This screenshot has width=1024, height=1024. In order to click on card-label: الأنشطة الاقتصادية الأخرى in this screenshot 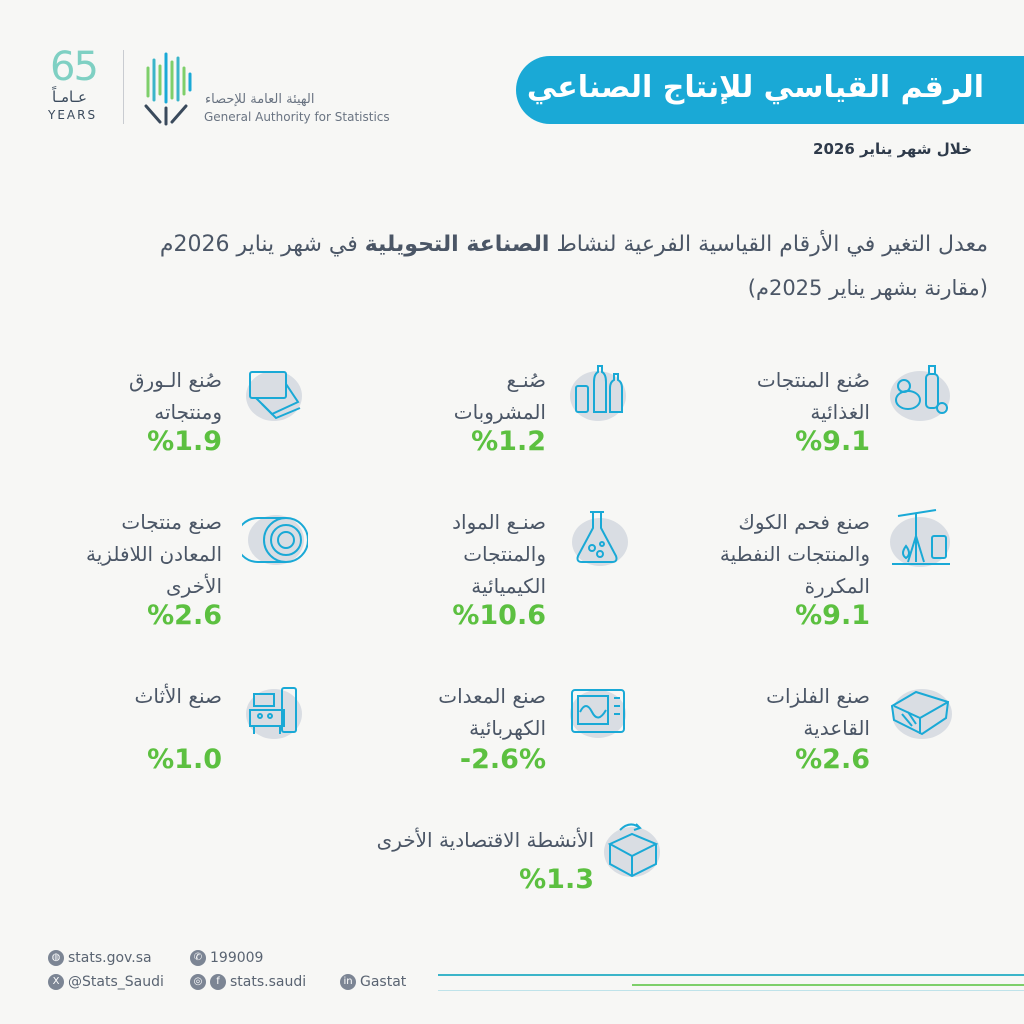, I will do `click(485, 840)`.